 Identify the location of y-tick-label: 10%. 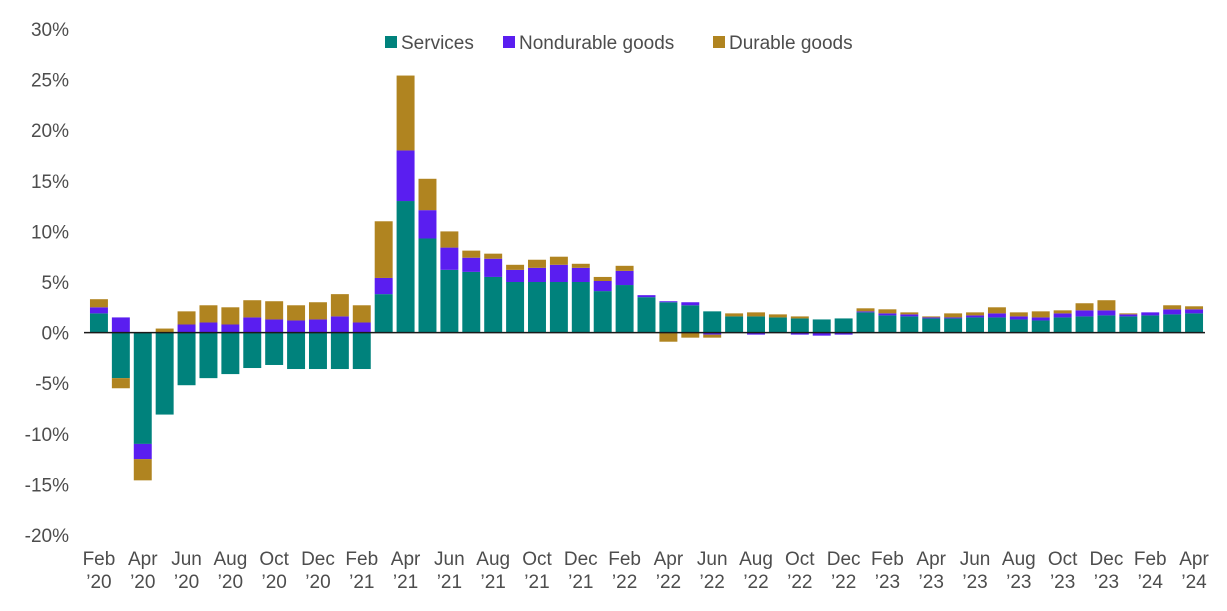
(50, 232).